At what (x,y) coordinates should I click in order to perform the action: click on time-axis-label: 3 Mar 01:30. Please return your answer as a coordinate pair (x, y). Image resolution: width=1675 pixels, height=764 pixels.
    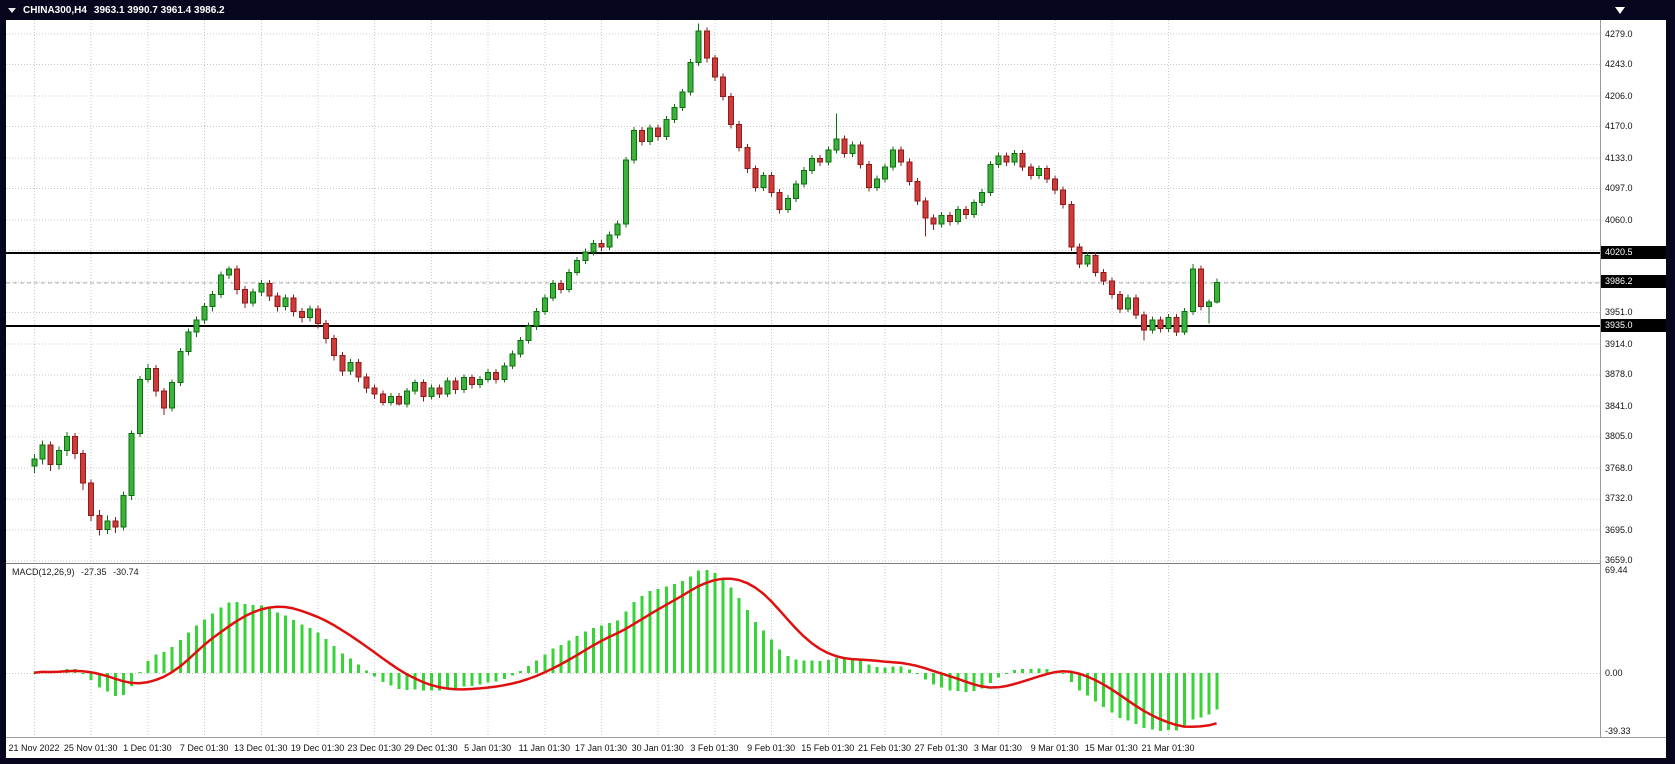
    Looking at the image, I should click on (997, 748).